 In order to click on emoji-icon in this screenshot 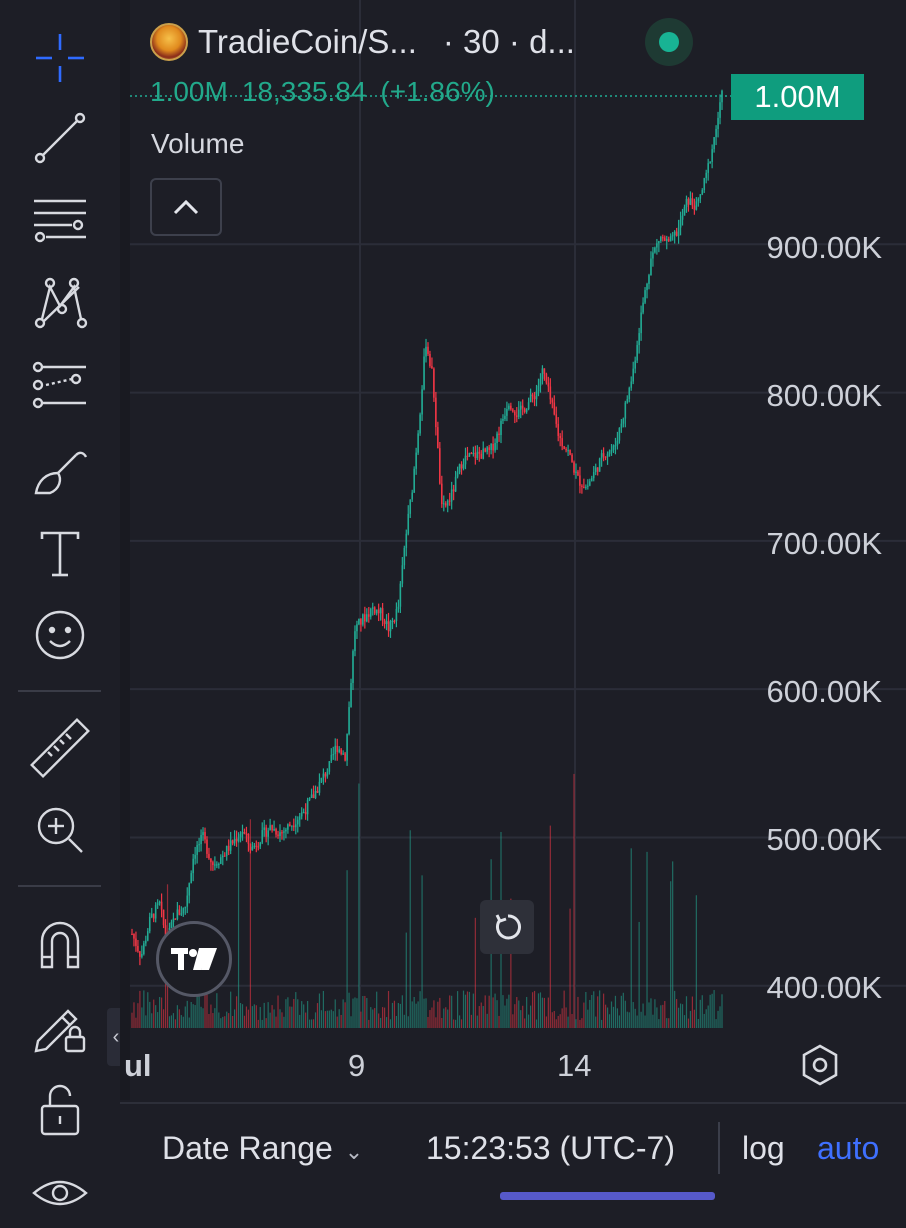, I will do `click(60, 635)`.